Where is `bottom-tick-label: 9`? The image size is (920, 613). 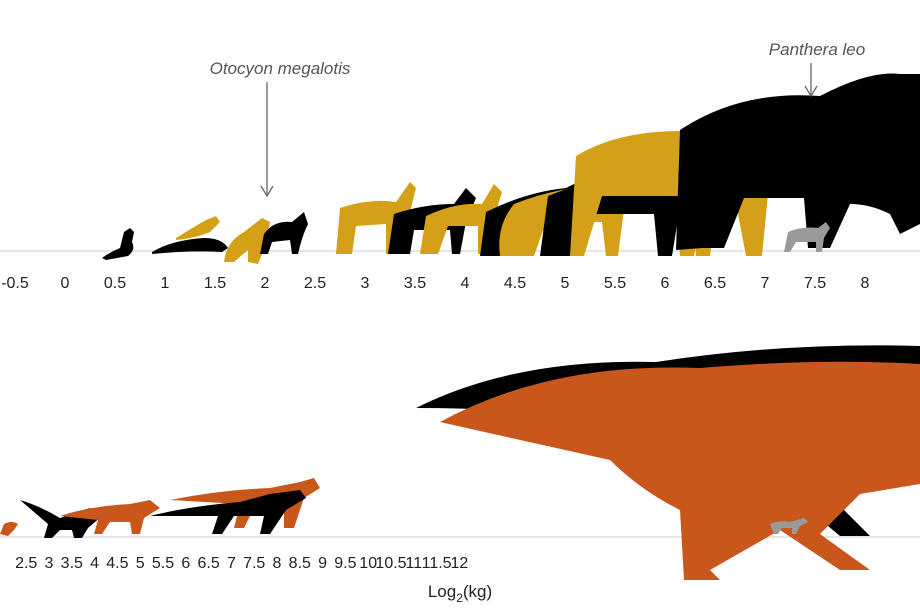 bottom-tick-label: 9 is located at coordinates (322, 563).